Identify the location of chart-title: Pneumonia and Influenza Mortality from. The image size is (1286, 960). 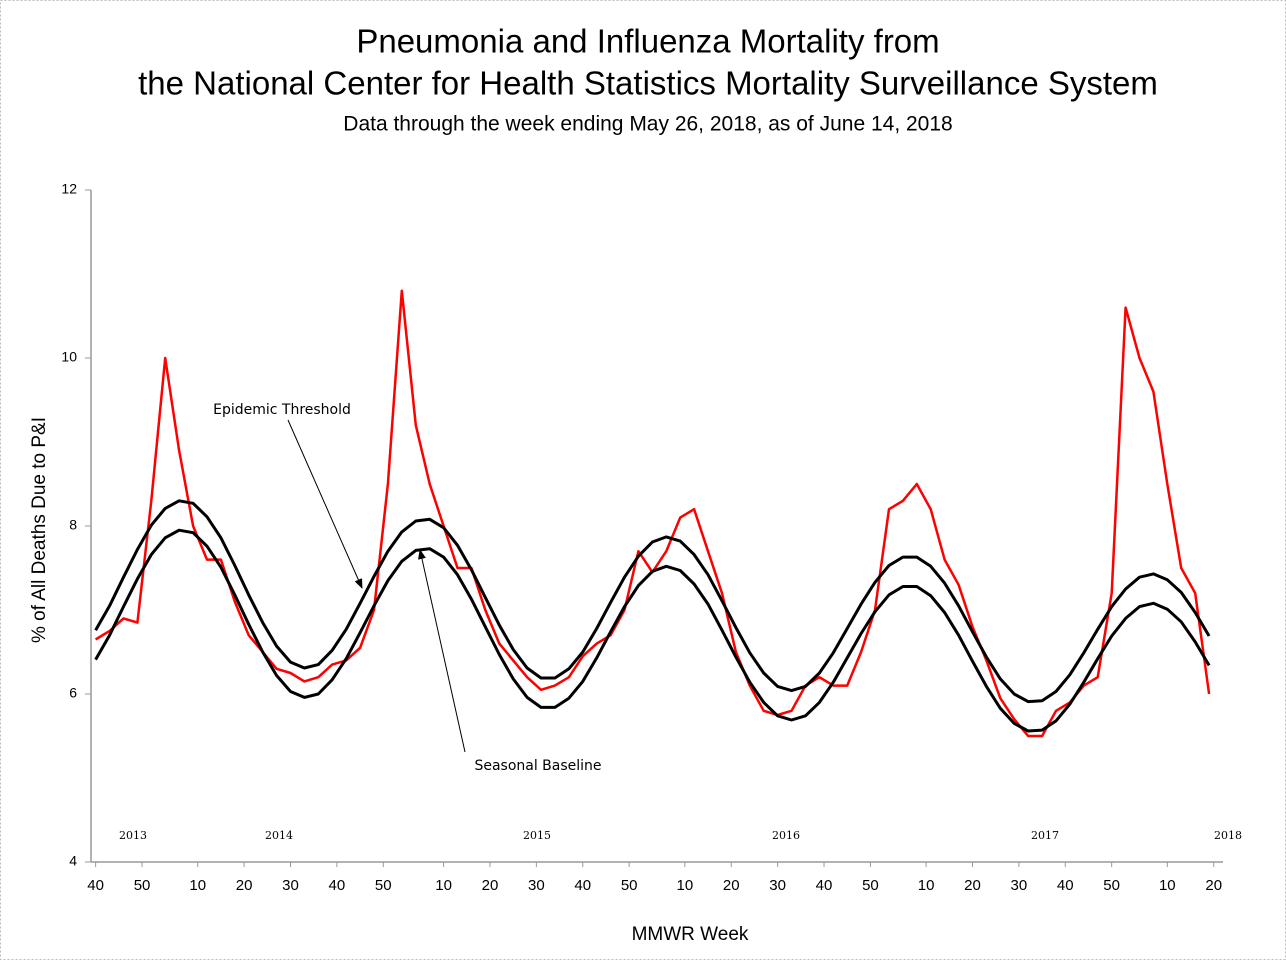
(647, 41).